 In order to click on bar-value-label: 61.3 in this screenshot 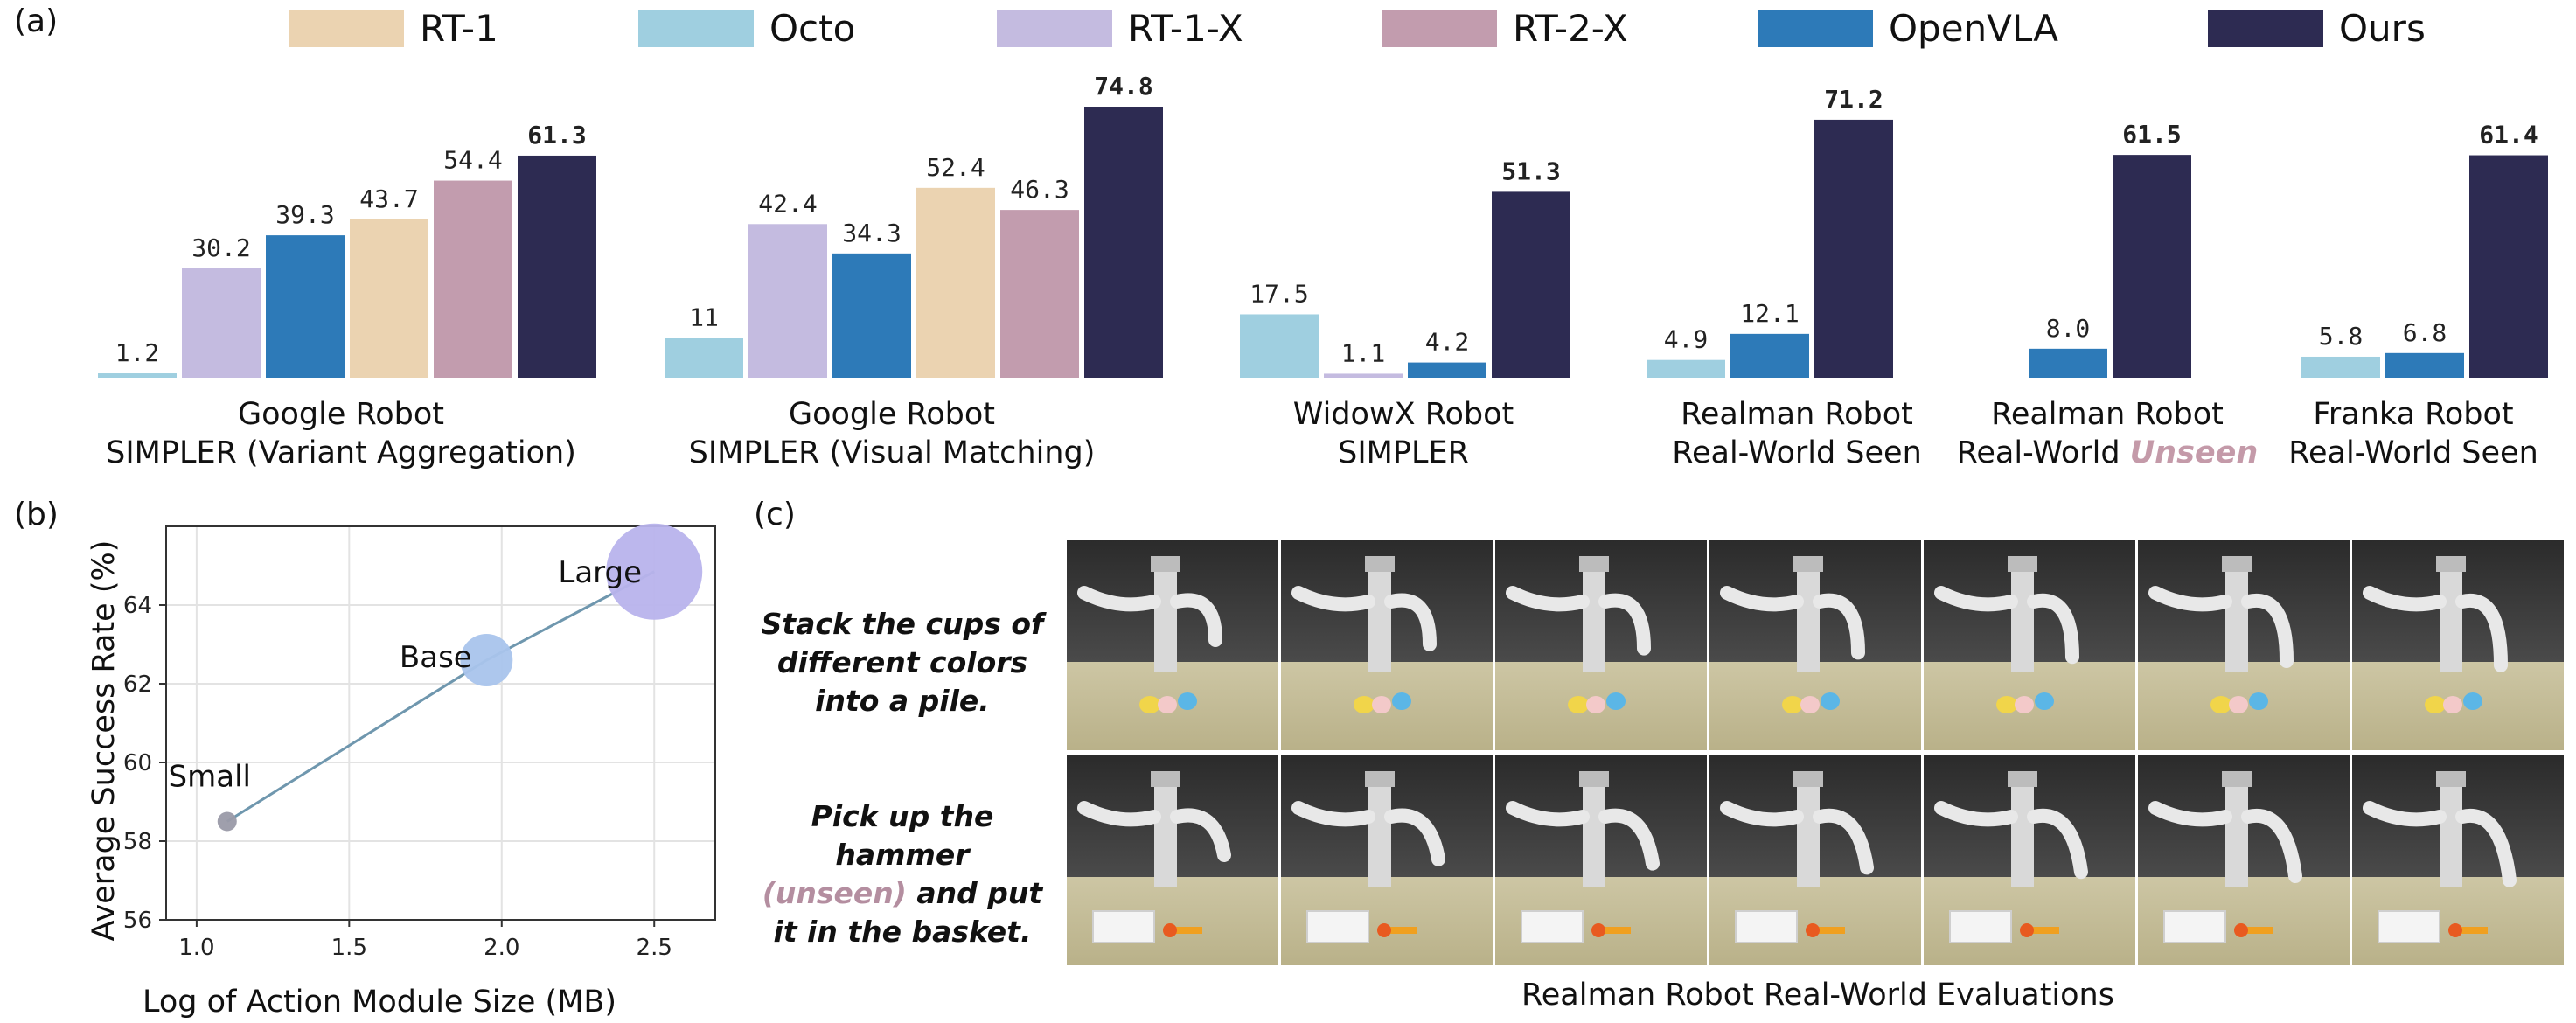, I will do `click(556, 136)`.